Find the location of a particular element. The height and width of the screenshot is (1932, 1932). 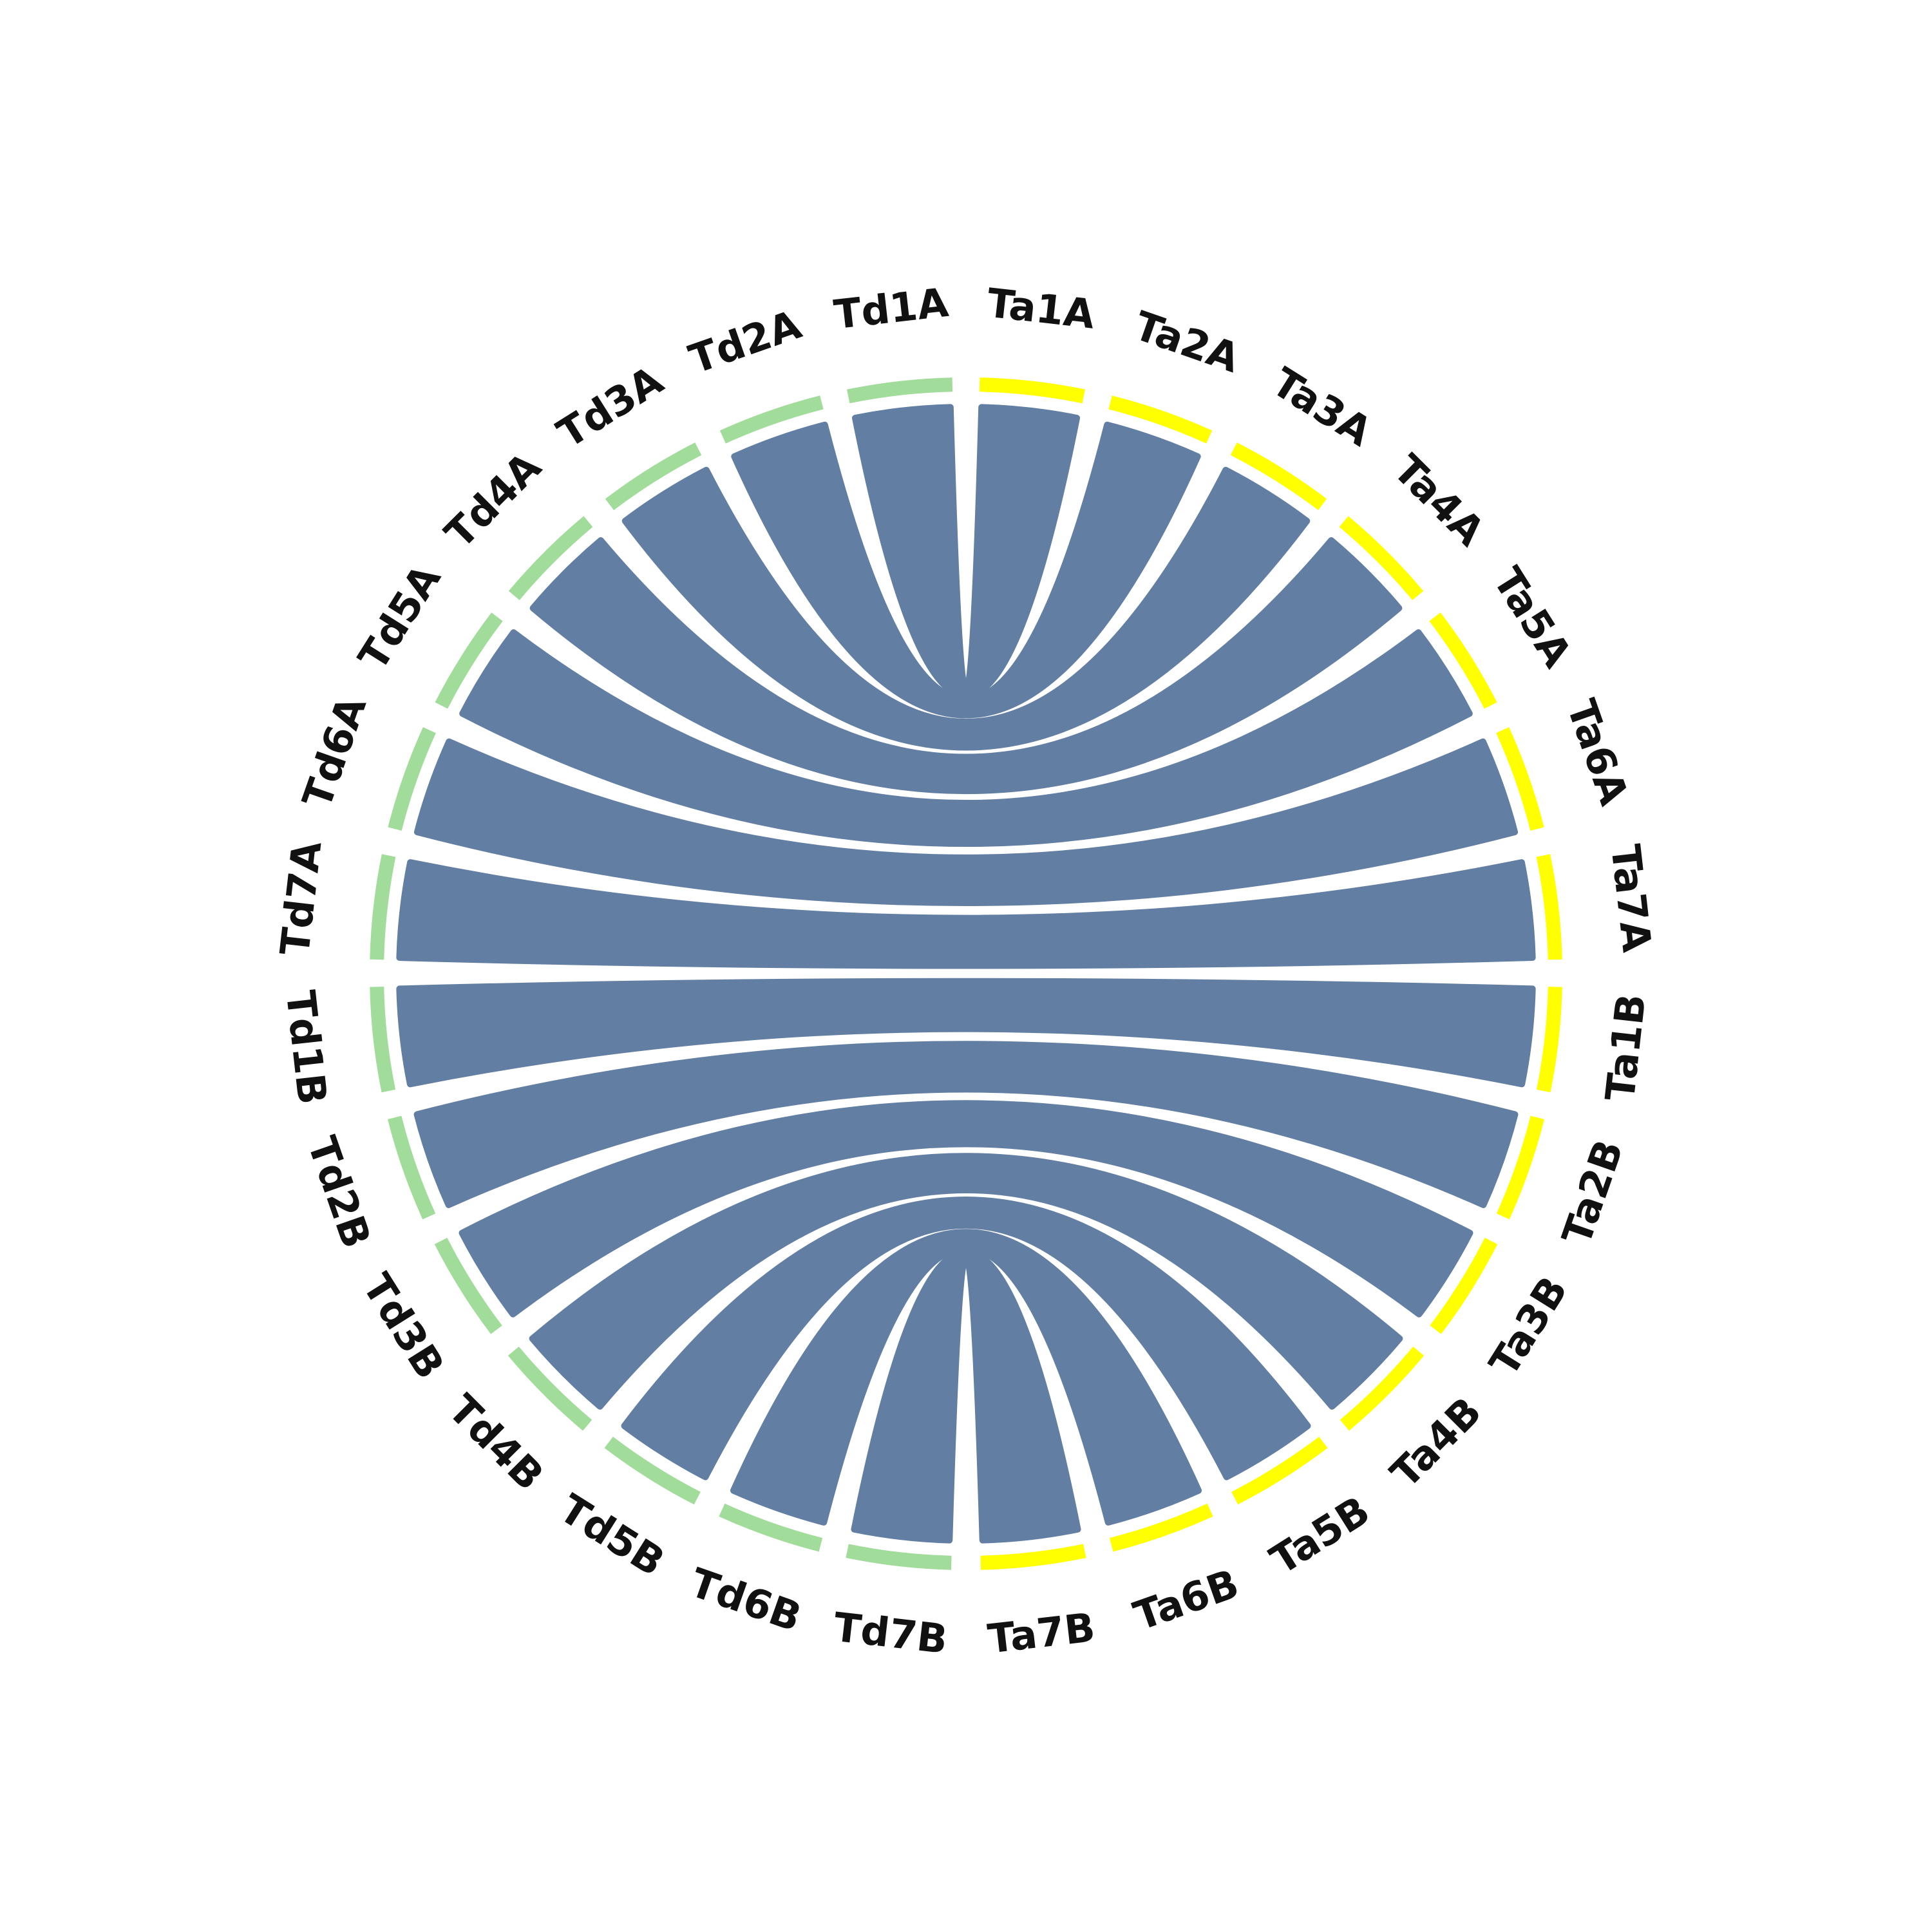

segment-Ta3A is located at coordinates (1278, 477).